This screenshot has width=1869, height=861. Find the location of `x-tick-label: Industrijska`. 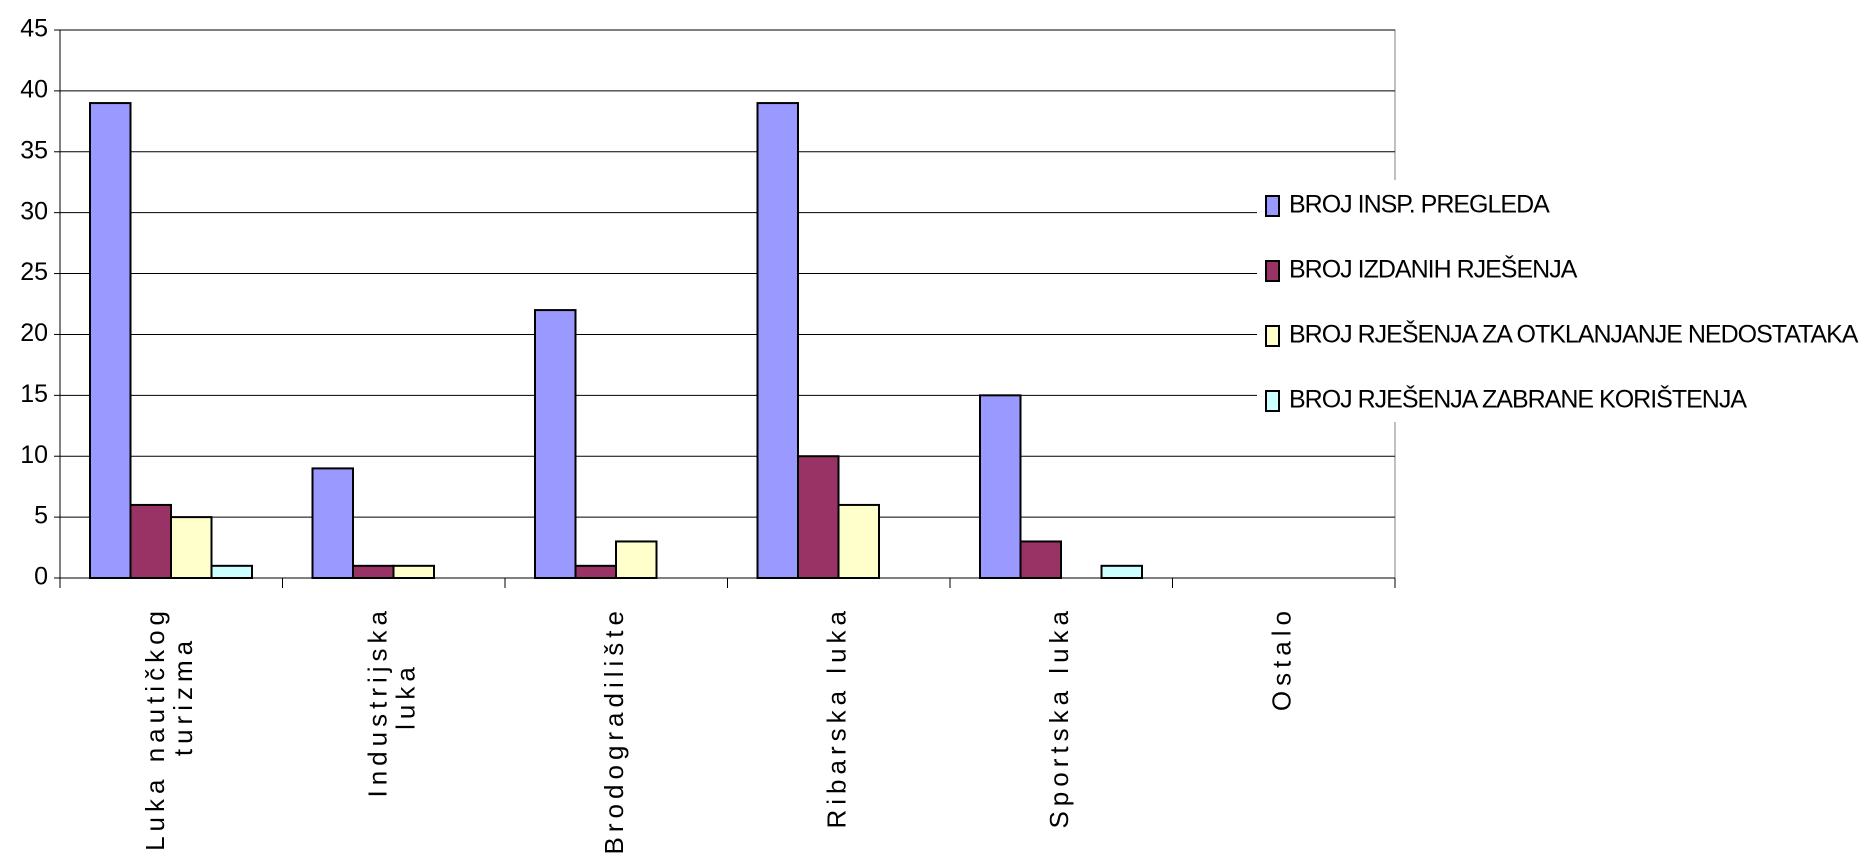

x-tick-label: Industrijska is located at coordinates (378, 702).